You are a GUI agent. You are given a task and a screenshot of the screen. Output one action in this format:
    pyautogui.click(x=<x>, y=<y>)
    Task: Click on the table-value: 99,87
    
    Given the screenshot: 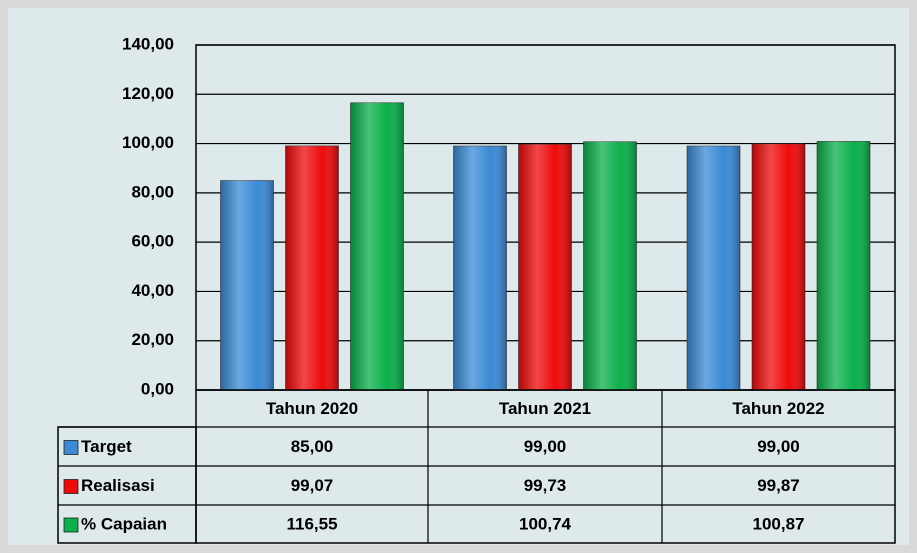 What is the action you would take?
    pyautogui.click(x=778, y=485)
    